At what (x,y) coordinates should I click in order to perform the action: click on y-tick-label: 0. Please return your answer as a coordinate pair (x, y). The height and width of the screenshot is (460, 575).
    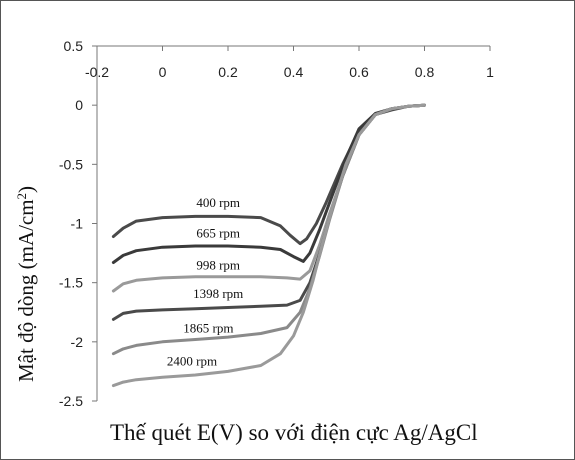
    Looking at the image, I should click on (79, 105).